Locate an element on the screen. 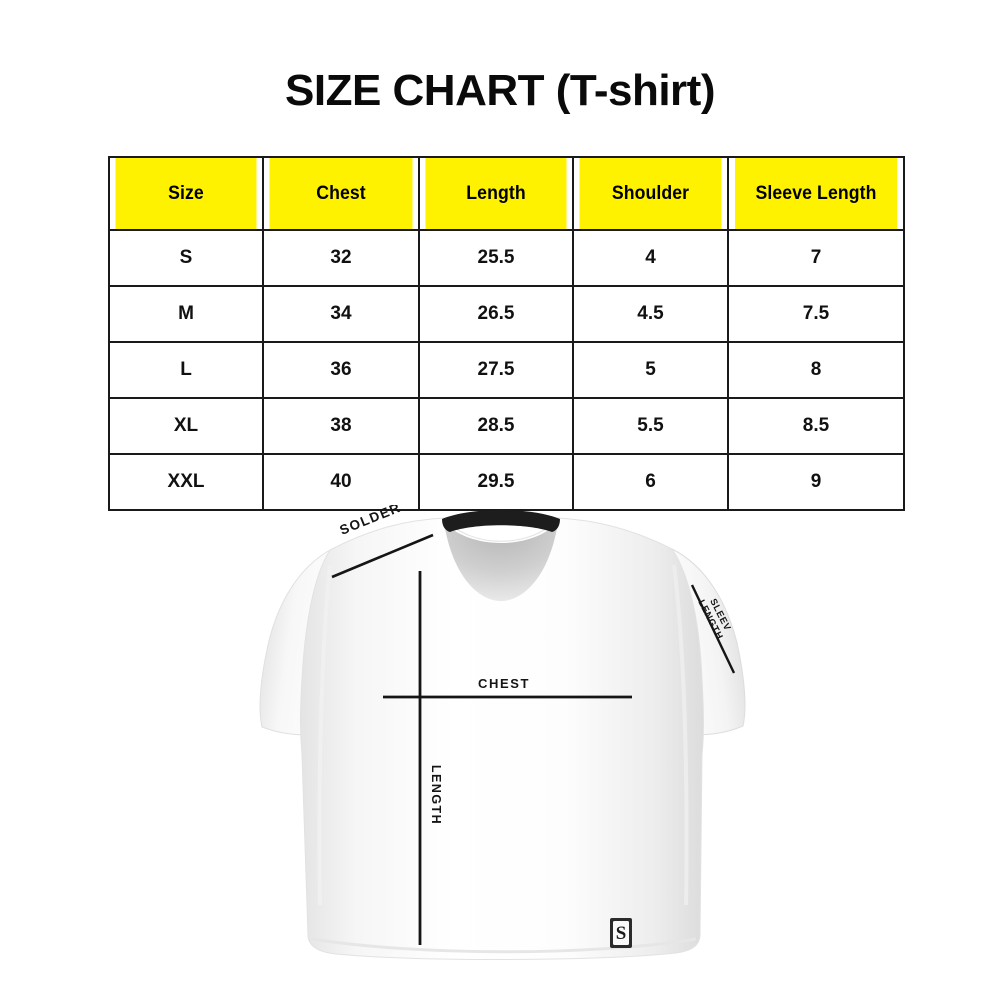 This screenshot has height=1000, width=1000. cell-size: L is located at coordinates (186, 370).